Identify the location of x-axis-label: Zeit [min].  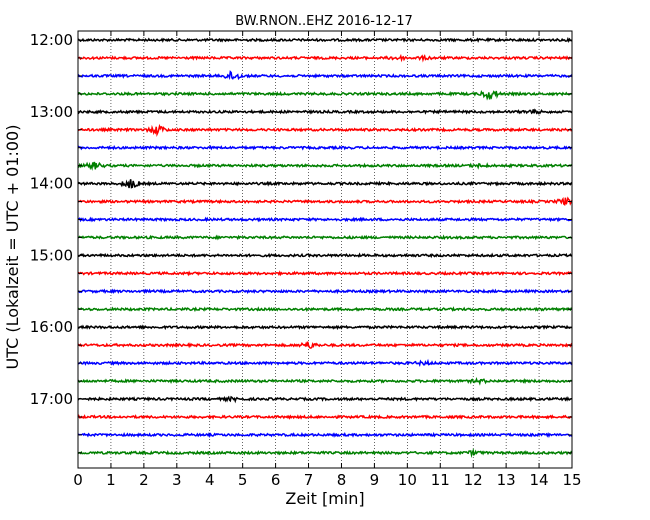
(324, 498).